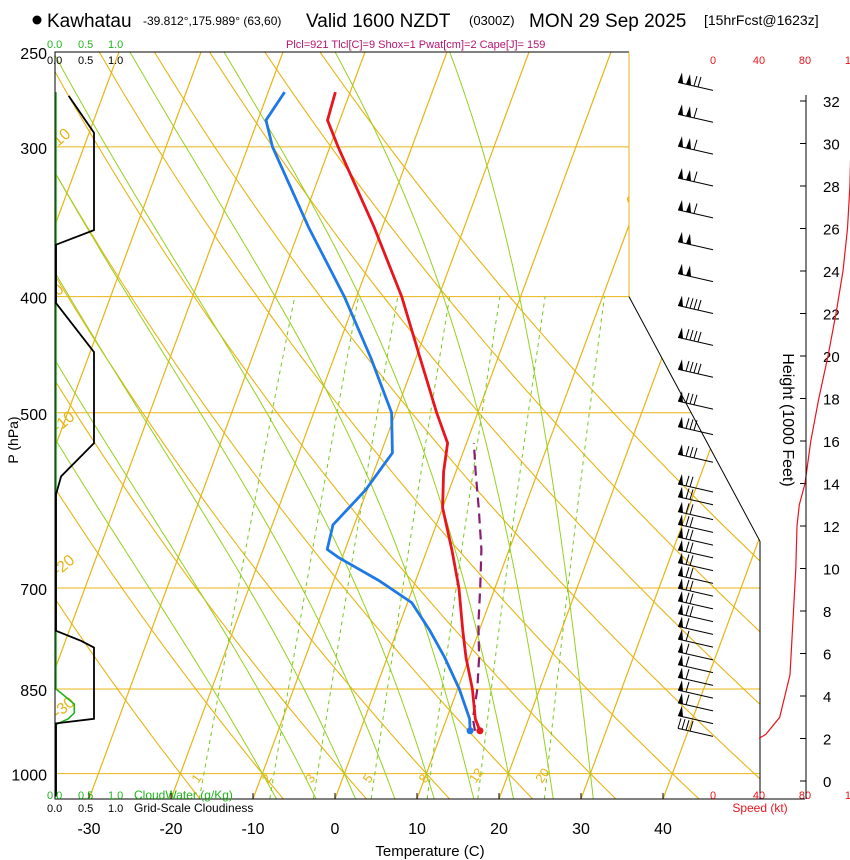 Image resolution: width=850 pixels, height=860 pixels. What do you see at coordinates (831, 400) in the screenshot?
I see `height-tick-label: 18` at bounding box center [831, 400].